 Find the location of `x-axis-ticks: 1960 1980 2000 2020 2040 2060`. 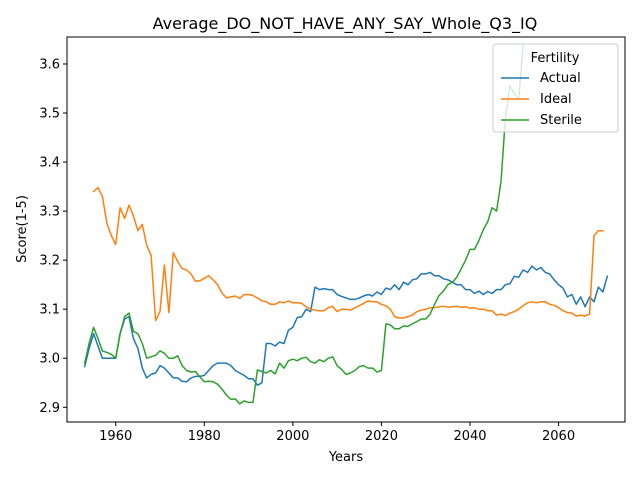

x-axis-ticks: 1960 1980 2000 2020 2040 2060 is located at coordinates (337, 433).